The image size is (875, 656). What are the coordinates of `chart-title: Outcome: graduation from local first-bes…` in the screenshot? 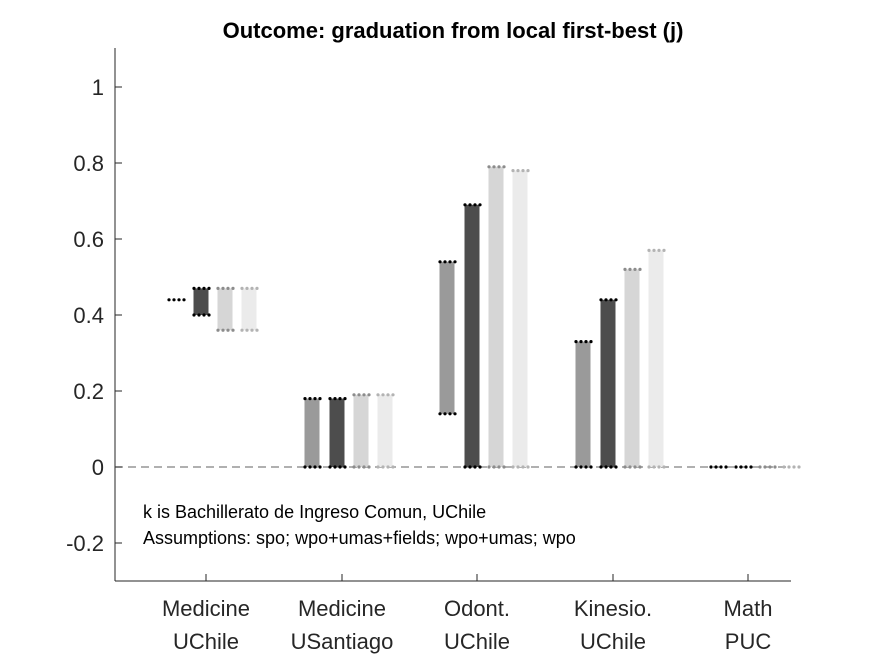 It's located at (453, 30).